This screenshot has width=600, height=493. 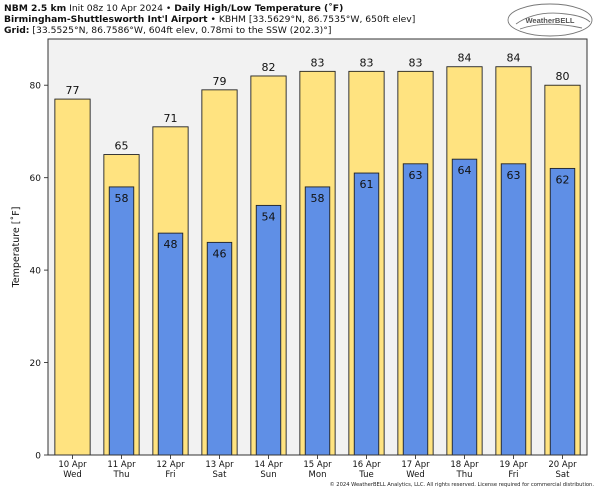 What do you see at coordinates (106, 19) in the screenshot?
I see `station-name: Birmingham-Shuttlesworth Int'l Airport` at bounding box center [106, 19].